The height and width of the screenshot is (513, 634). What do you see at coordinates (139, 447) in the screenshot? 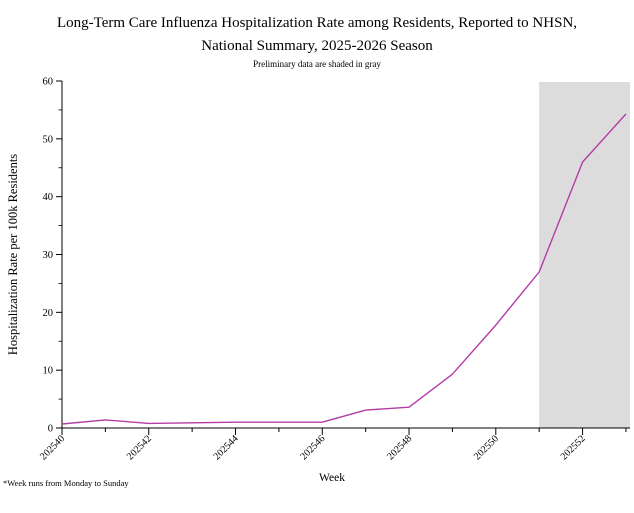
I see `x-tick-label: 202542` at bounding box center [139, 447].